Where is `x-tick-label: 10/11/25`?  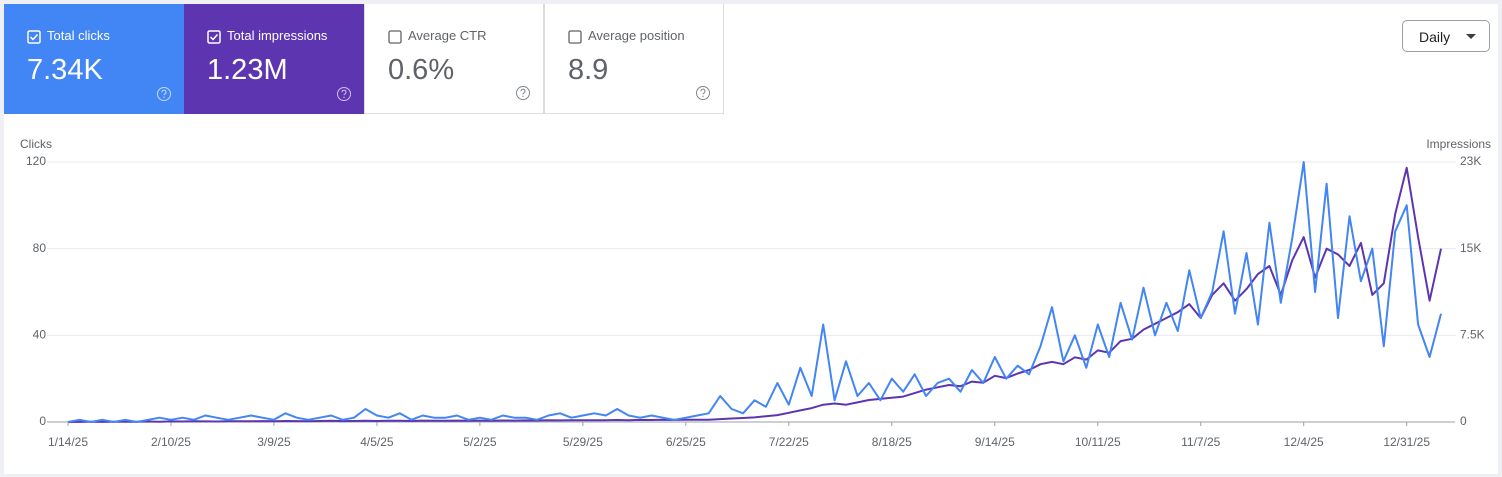
x-tick-label: 10/11/25 is located at coordinates (1098, 442).